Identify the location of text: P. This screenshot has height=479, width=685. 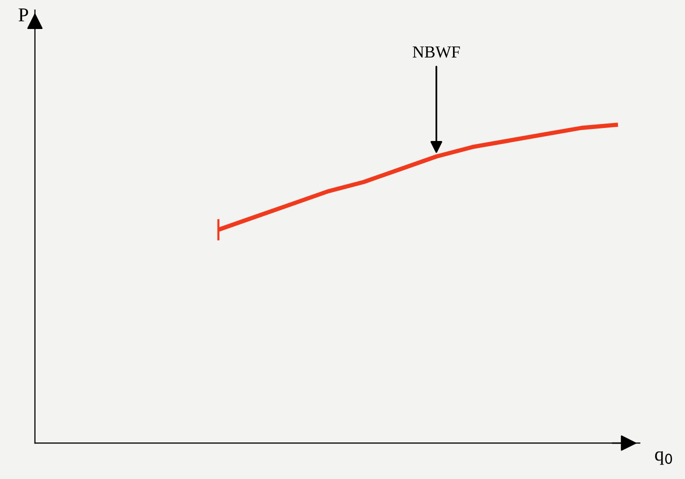
(23, 15).